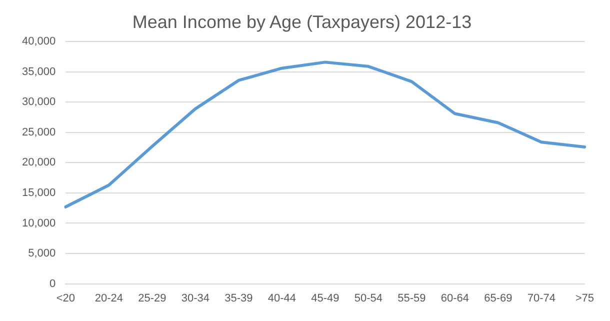 This screenshot has width=610, height=321. What do you see at coordinates (108, 298) in the screenshot?
I see `x-tick-label: 20-24` at bounding box center [108, 298].